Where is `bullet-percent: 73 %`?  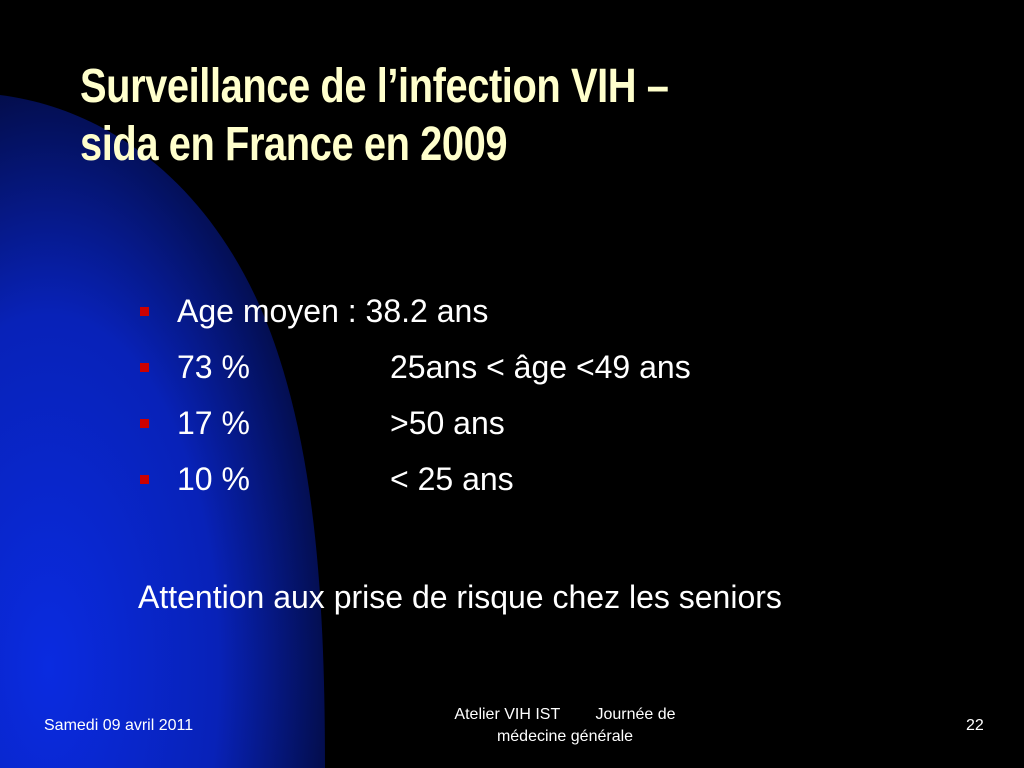 bullet-percent: 73 % is located at coordinates (213, 367).